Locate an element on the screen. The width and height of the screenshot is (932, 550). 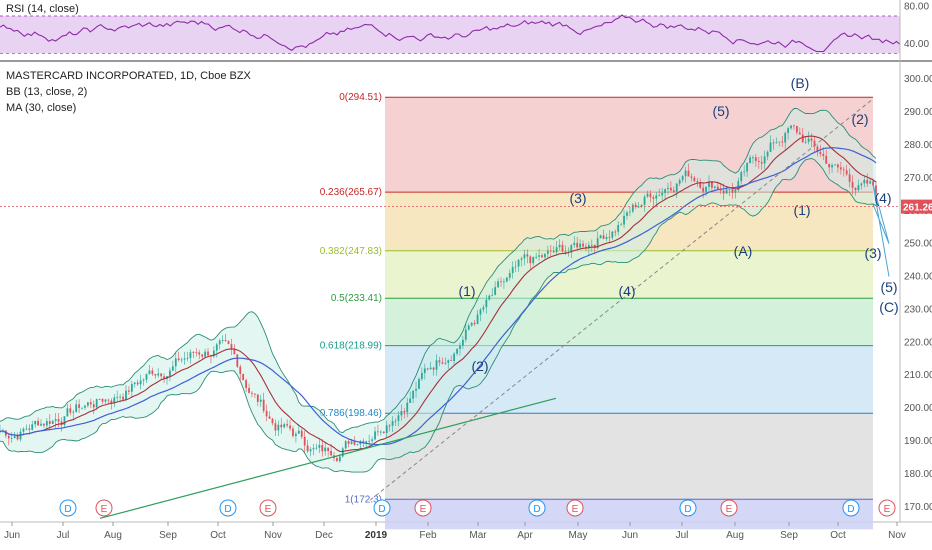
fib-level-label: 0.786(198.46) is located at coordinates (351, 413).